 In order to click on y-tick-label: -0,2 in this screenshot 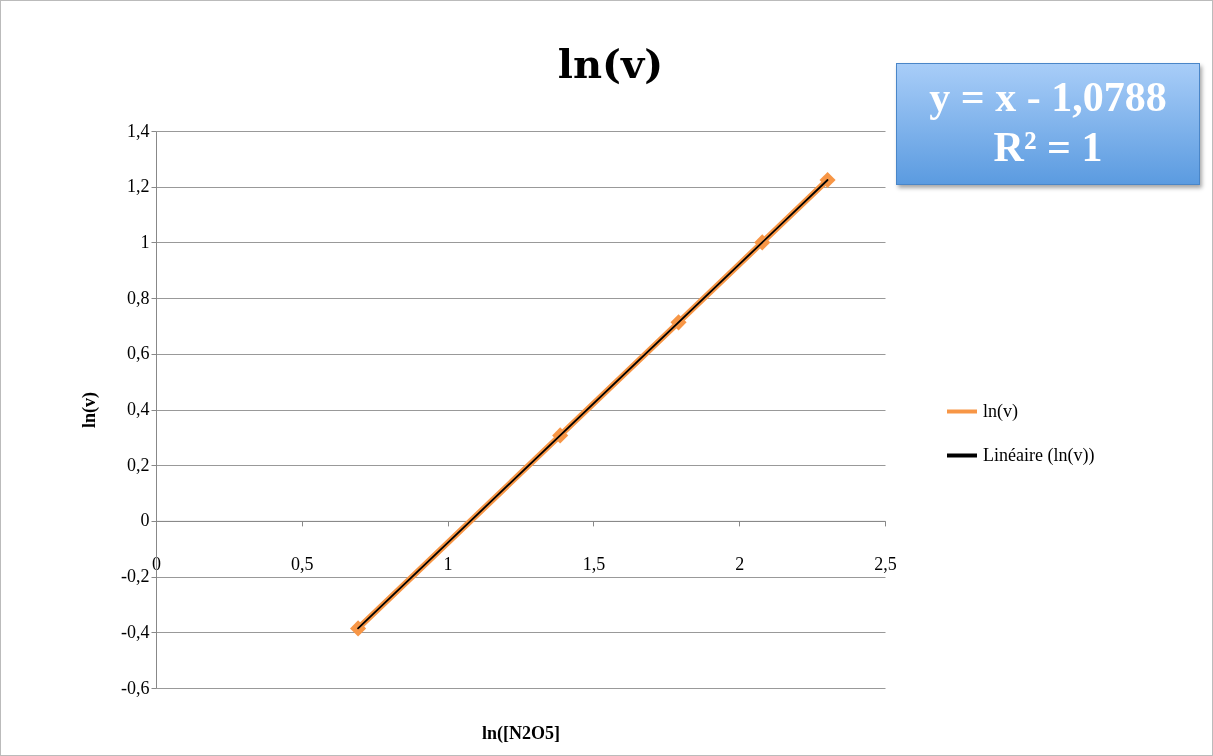, I will do `click(135, 576)`.